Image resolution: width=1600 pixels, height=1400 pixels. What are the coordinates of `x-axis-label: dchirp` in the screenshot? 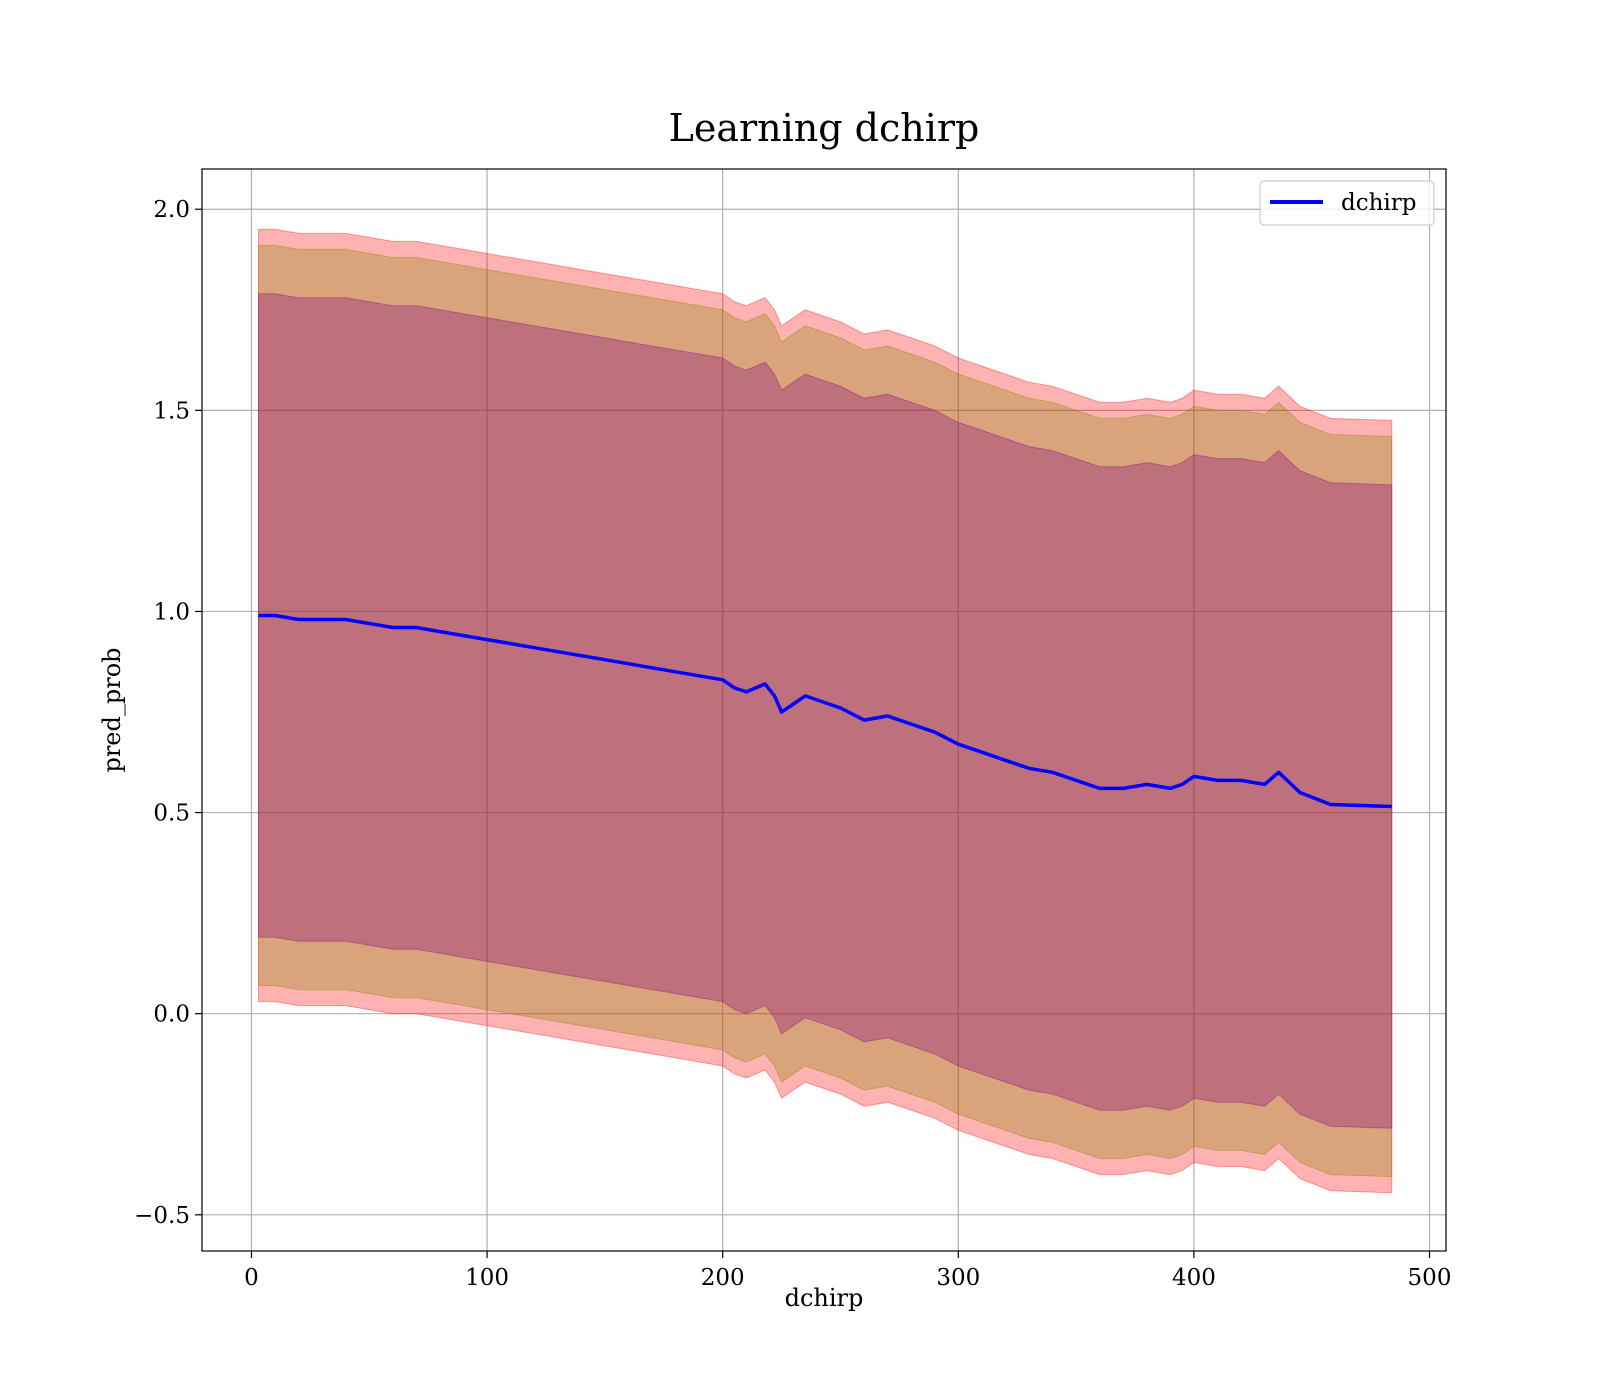 It's located at (824, 1298).